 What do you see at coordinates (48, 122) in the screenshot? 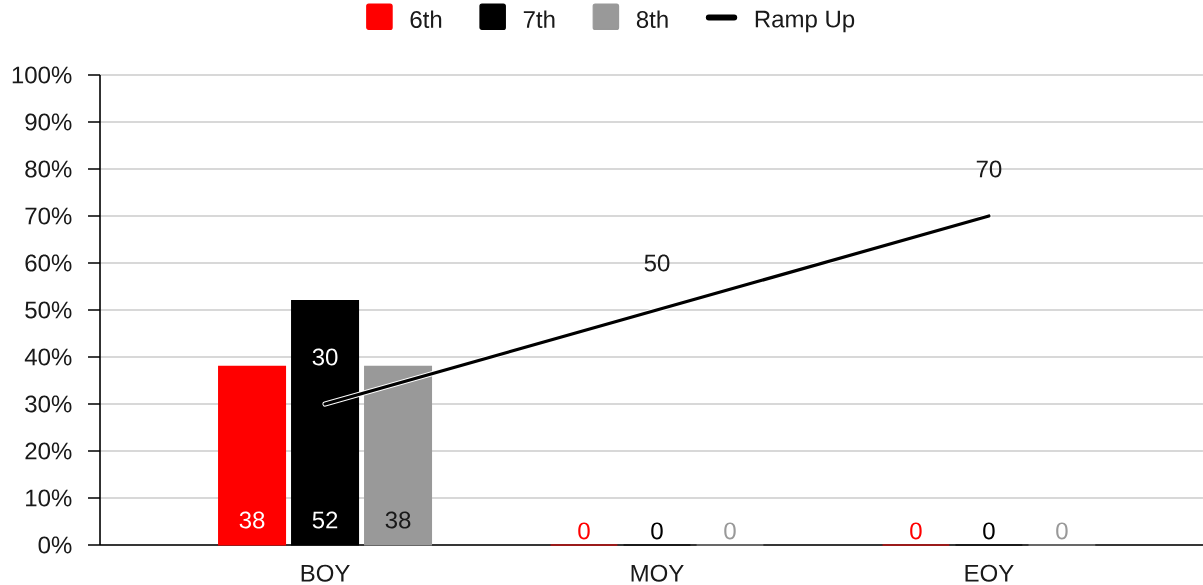
I see `y-tick-label: 90%` at bounding box center [48, 122].